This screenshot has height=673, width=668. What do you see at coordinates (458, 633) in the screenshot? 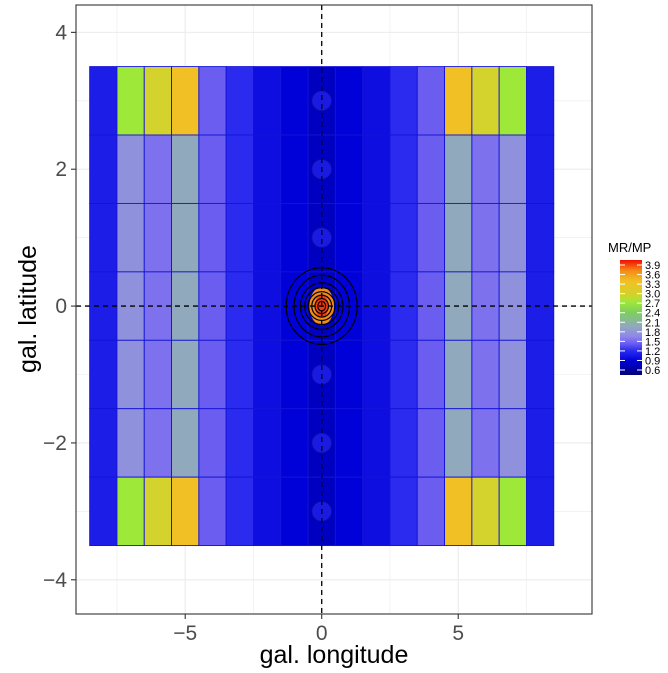
I see `x-tick-label: 5` at bounding box center [458, 633].